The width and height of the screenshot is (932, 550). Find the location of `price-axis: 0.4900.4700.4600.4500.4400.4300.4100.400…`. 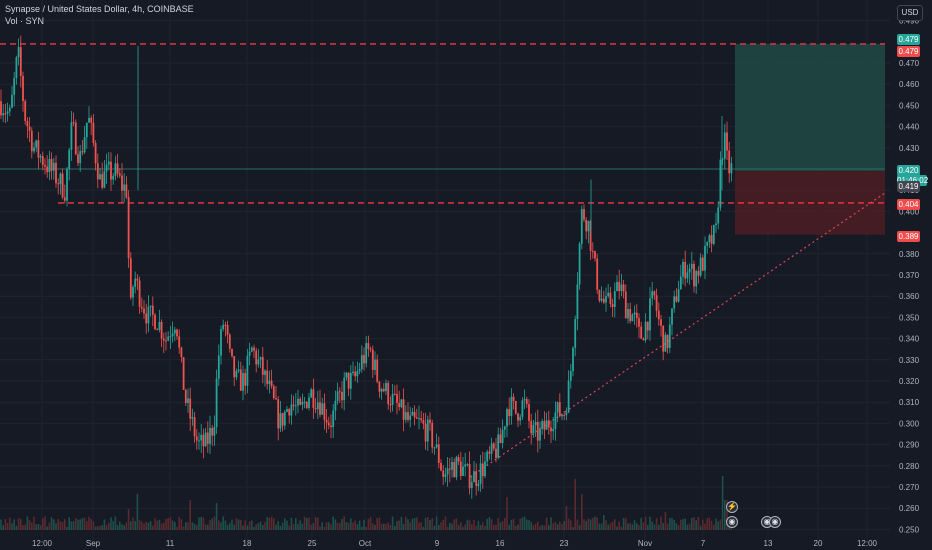

price-axis: 0.4900.4700.4600.4500.4400.4300.4100.400… is located at coordinates (909, 276).